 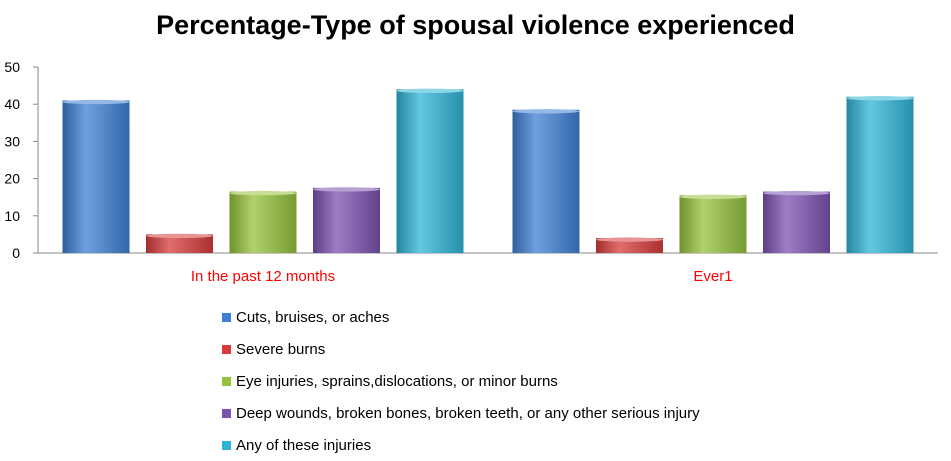 What do you see at coordinates (461, 445) in the screenshot?
I see `legend-item: Any of these injuries` at bounding box center [461, 445].